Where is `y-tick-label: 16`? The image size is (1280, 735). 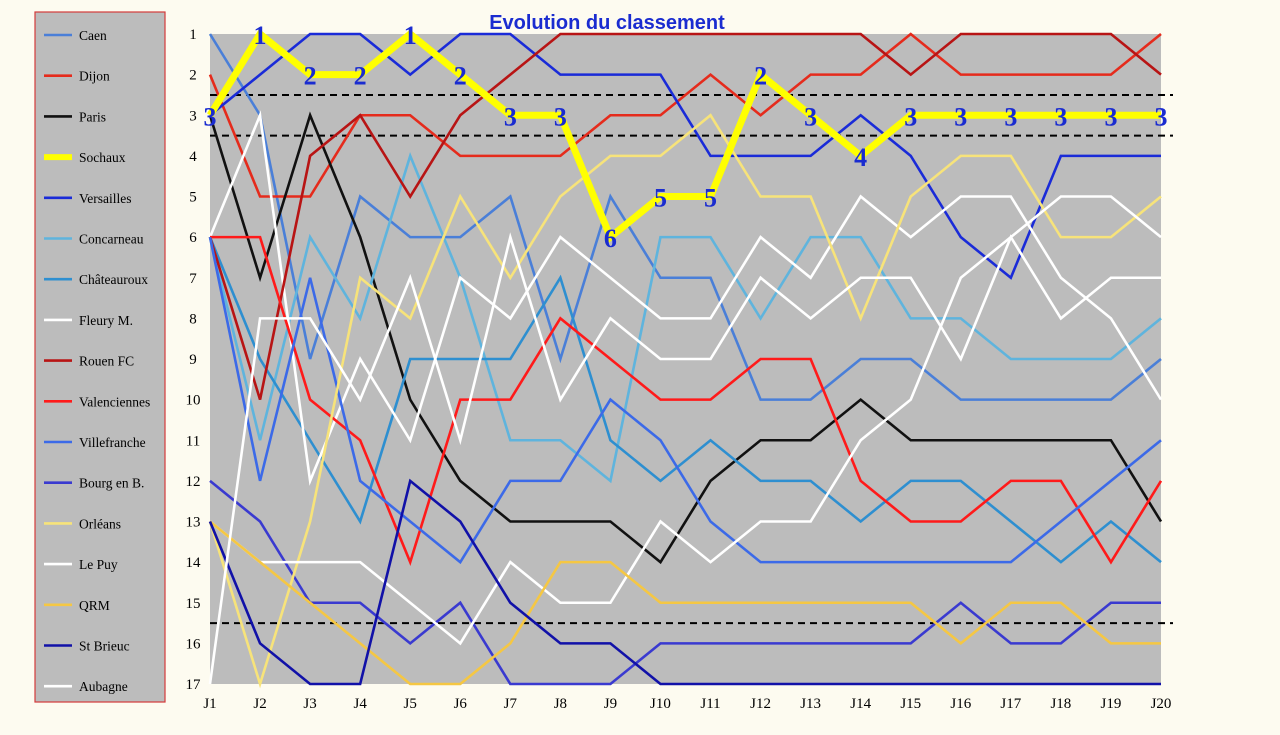 y-tick-label: 16 is located at coordinates (194, 644).